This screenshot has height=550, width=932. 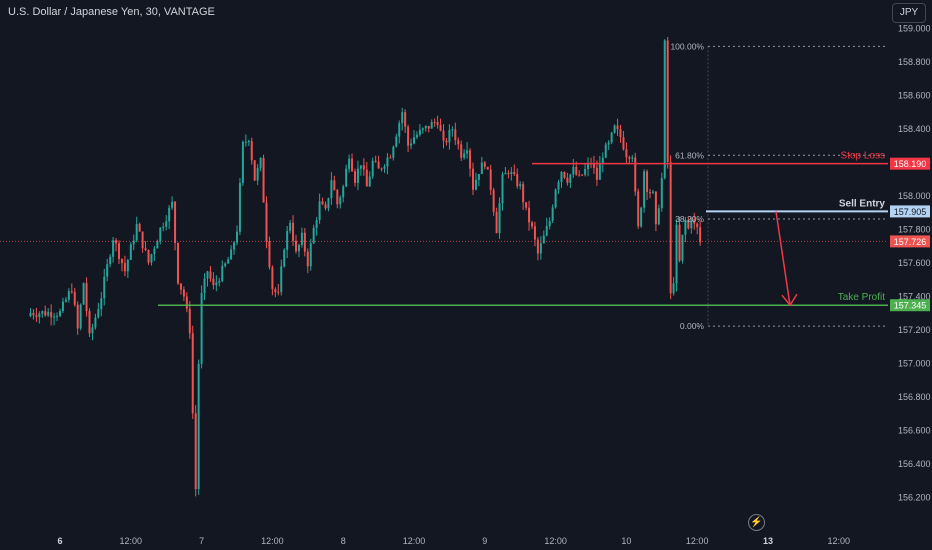 I want to click on current-price-label: 157.726, so click(x=910, y=242).